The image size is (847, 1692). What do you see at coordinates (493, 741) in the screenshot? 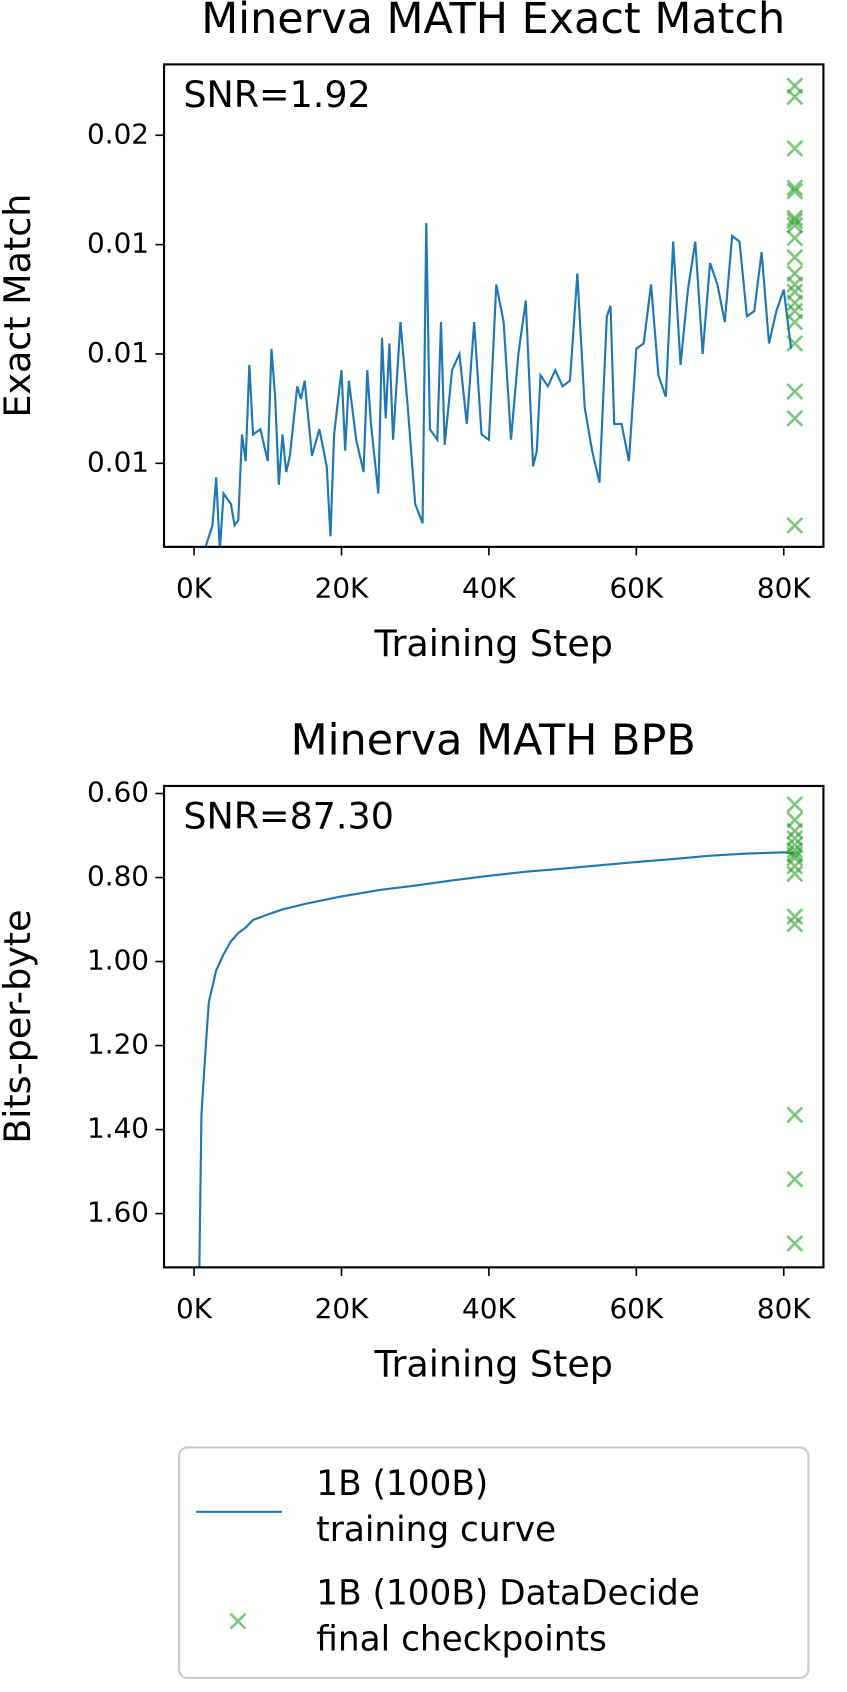
I see `chart-title: Minerva MATH BPB` at bounding box center [493, 741].